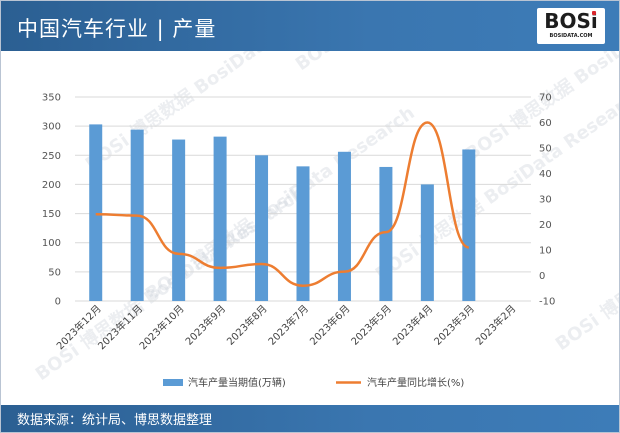  What do you see at coordinates (545, 98) in the screenshot?
I see `right-axis-tick: 70` at bounding box center [545, 98].